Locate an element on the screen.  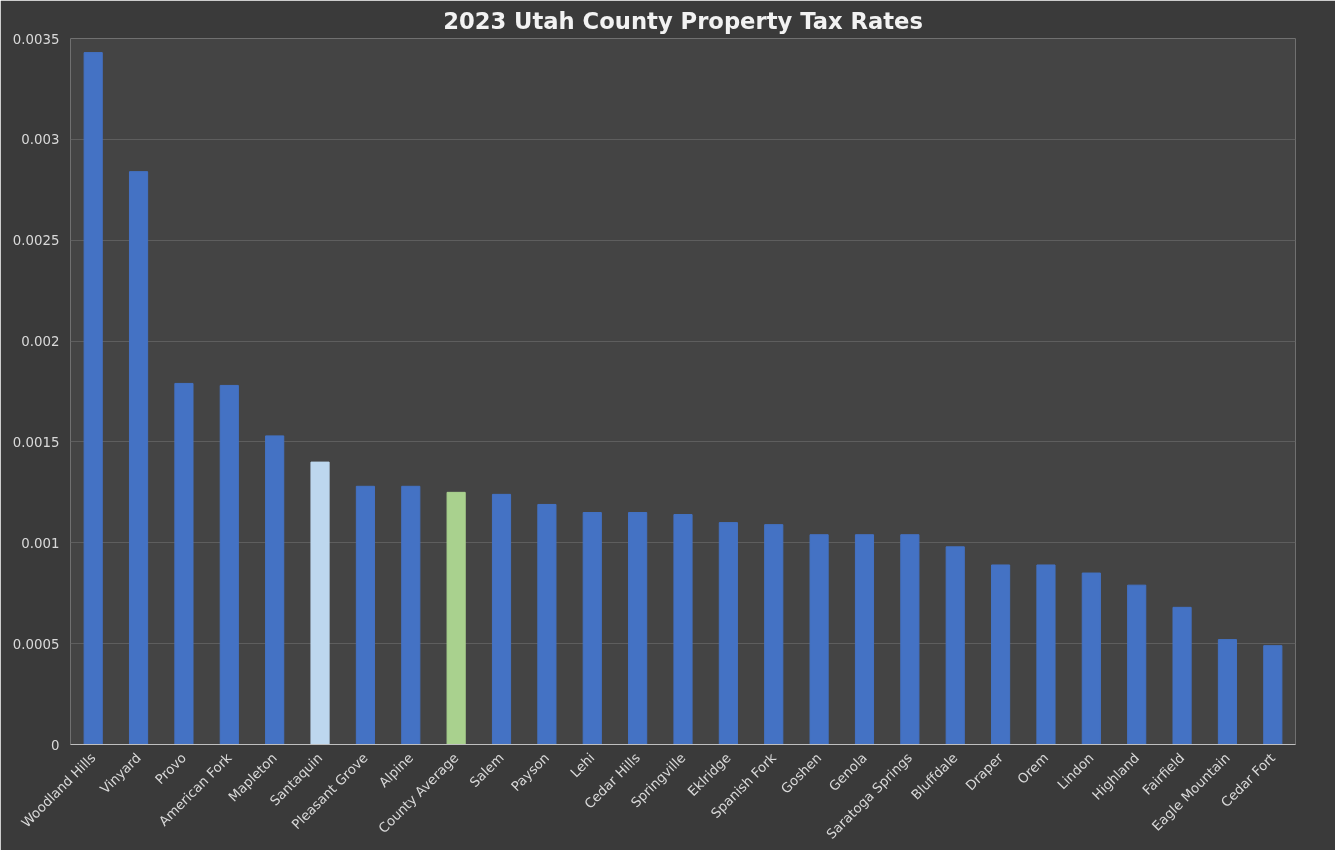
y-tick-label: 0.0025 is located at coordinates (36, 241).